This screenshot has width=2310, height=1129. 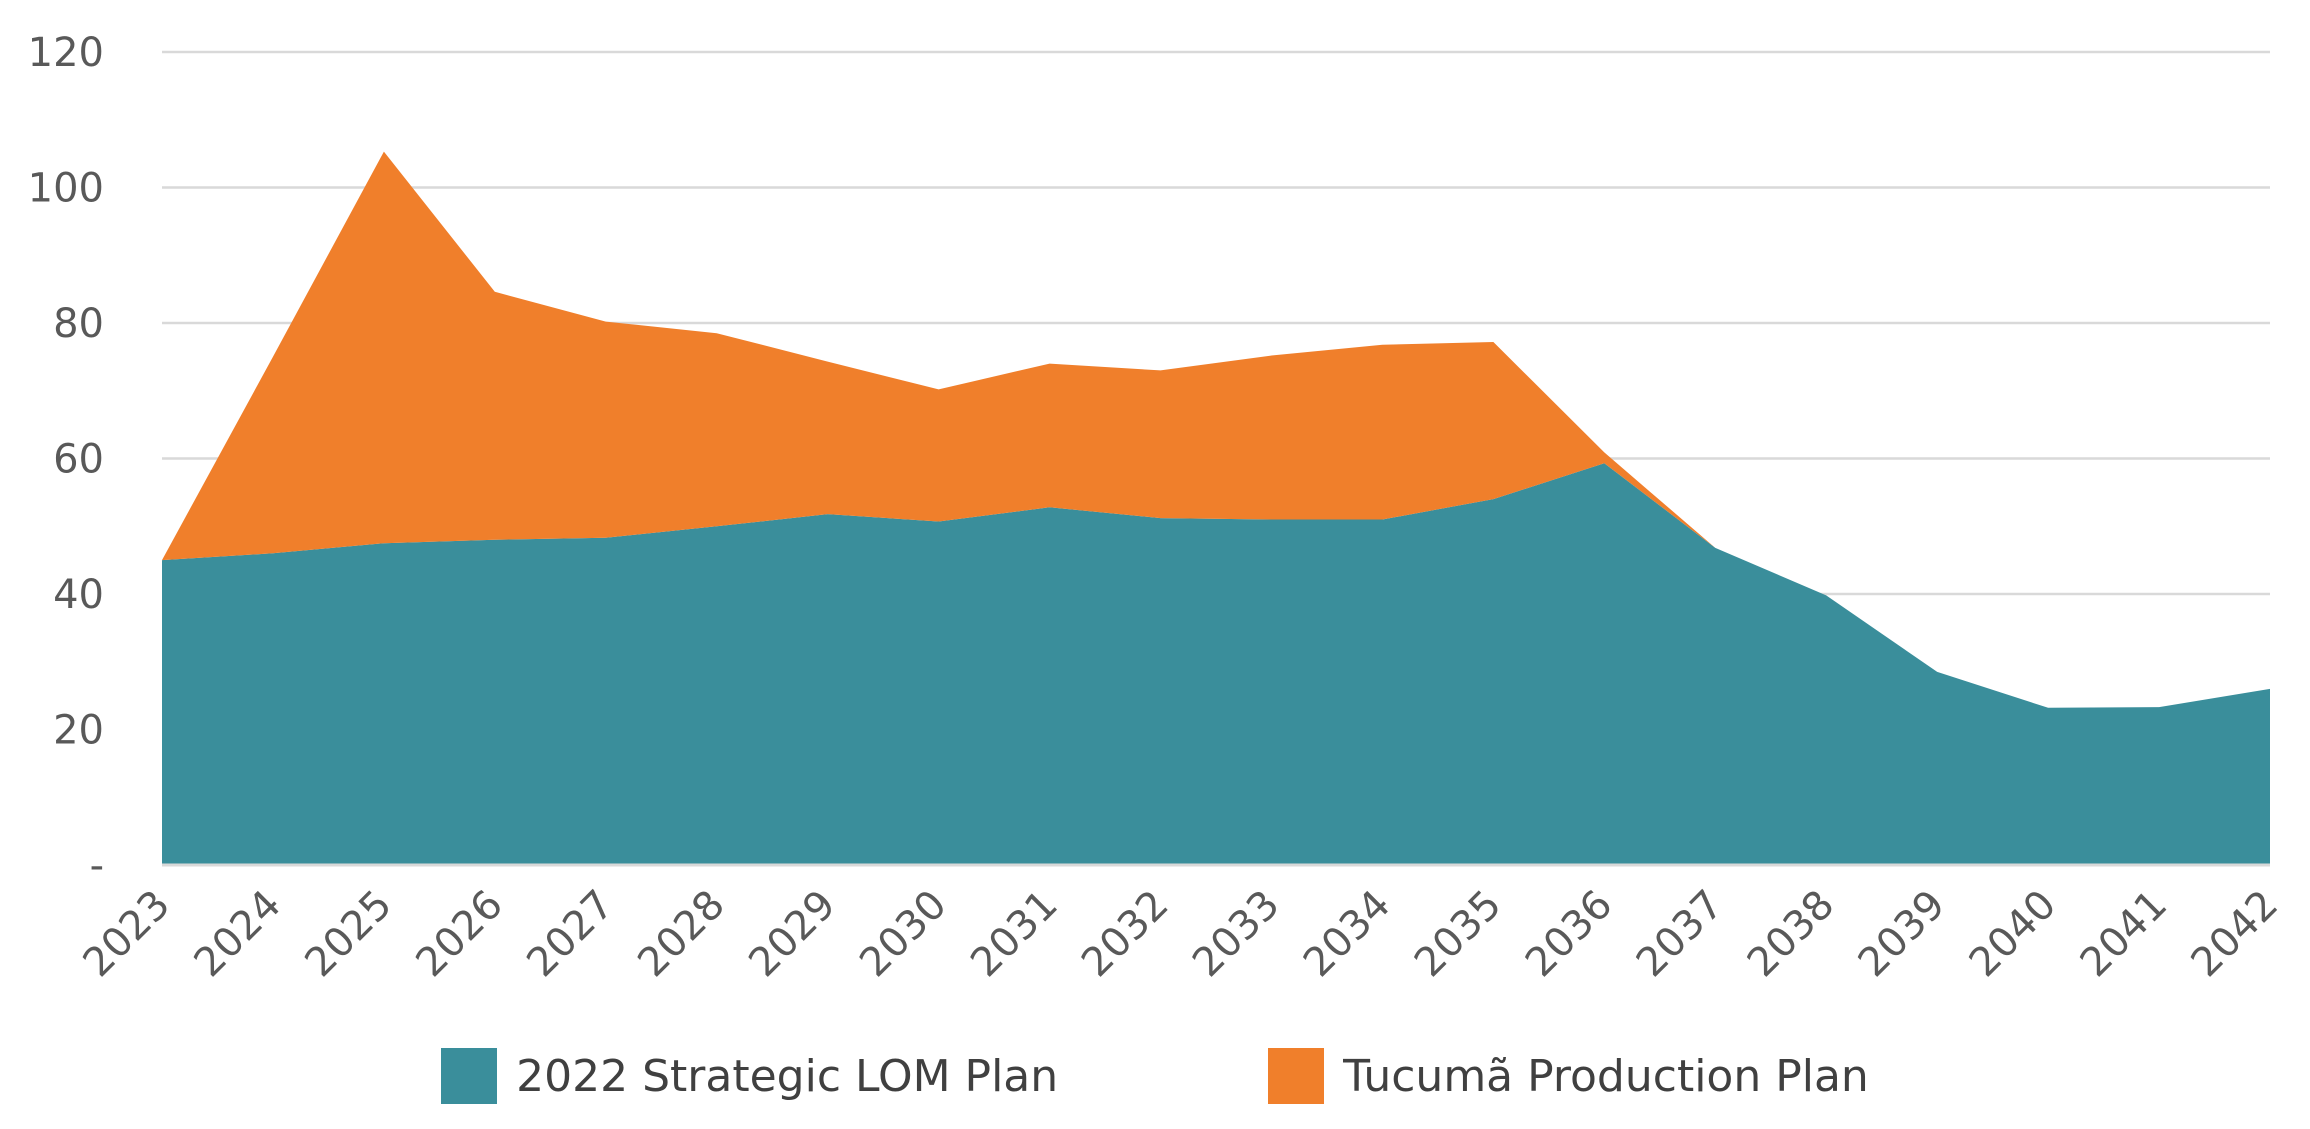 What do you see at coordinates (787, 1076) in the screenshot?
I see `legend-label-lom: 2022 Strategic LOM Plan` at bounding box center [787, 1076].